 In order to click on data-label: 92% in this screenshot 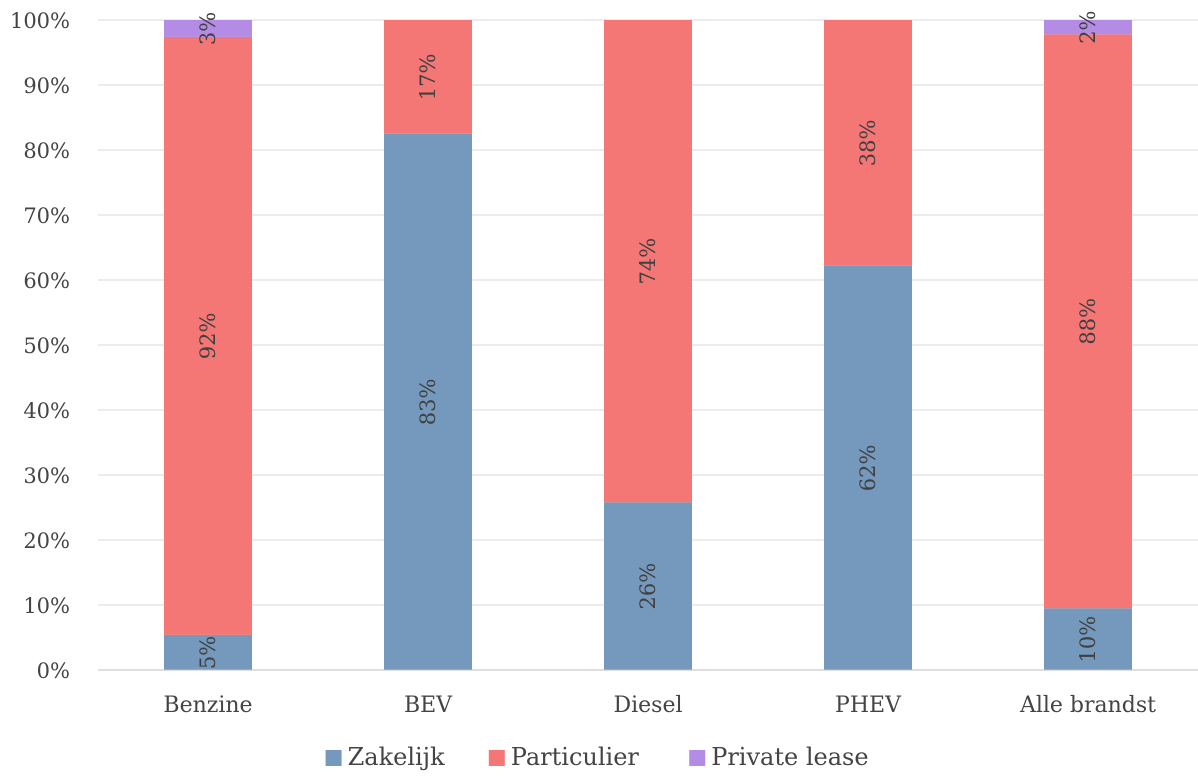, I will do `click(208, 336)`.